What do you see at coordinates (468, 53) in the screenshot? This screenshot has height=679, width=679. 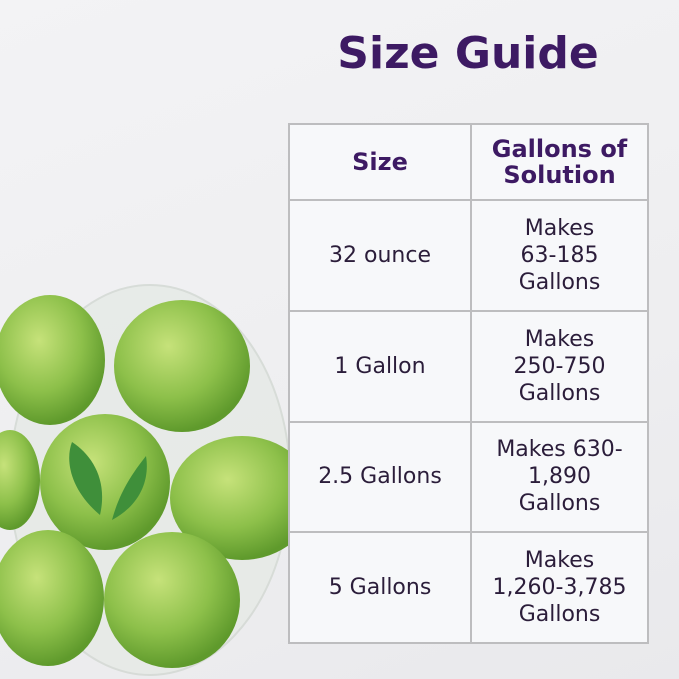 I see `page-title: Size Guide` at bounding box center [468, 53].